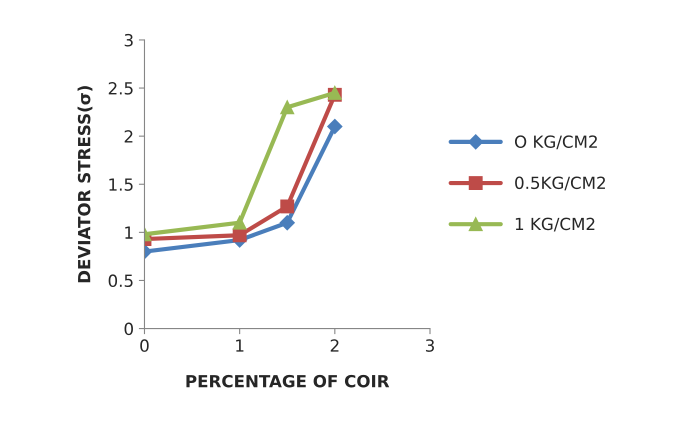 The image size is (688, 444). What do you see at coordinates (334, 345) in the screenshot?
I see `x-tick-label: 2` at bounding box center [334, 345].